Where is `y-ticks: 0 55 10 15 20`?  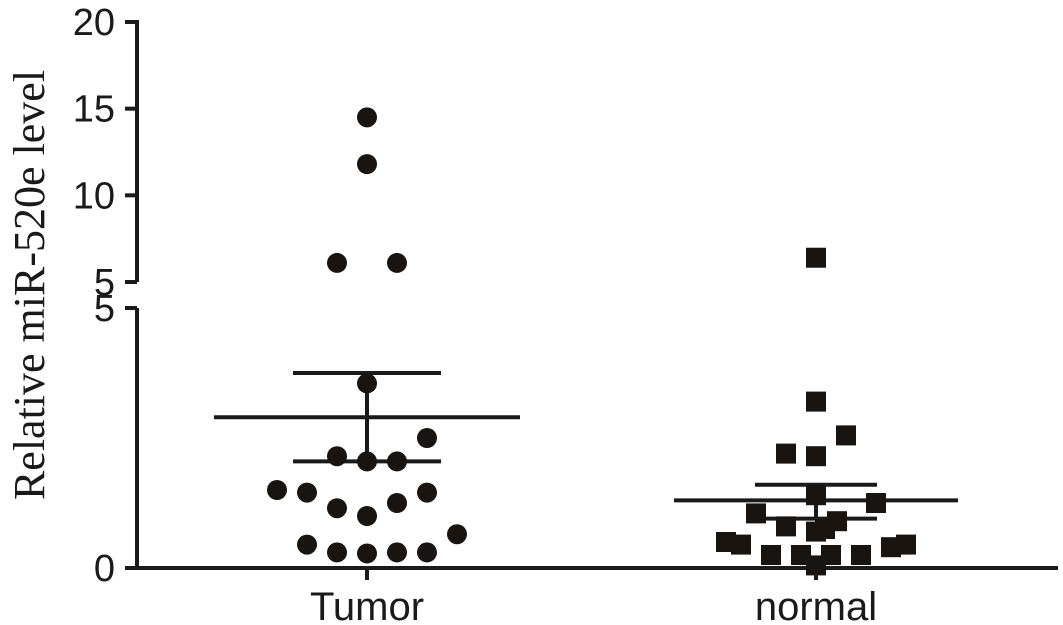
y-ticks: 0 55 10 15 20 is located at coordinates (105, 296).